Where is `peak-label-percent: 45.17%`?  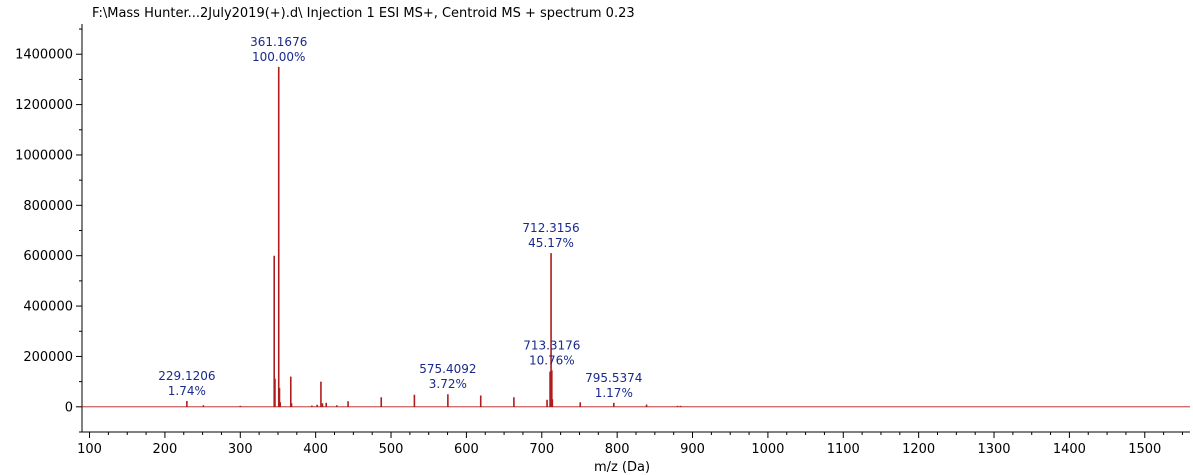 peak-label-percent: 45.17% is located at coordinates (551, 243).